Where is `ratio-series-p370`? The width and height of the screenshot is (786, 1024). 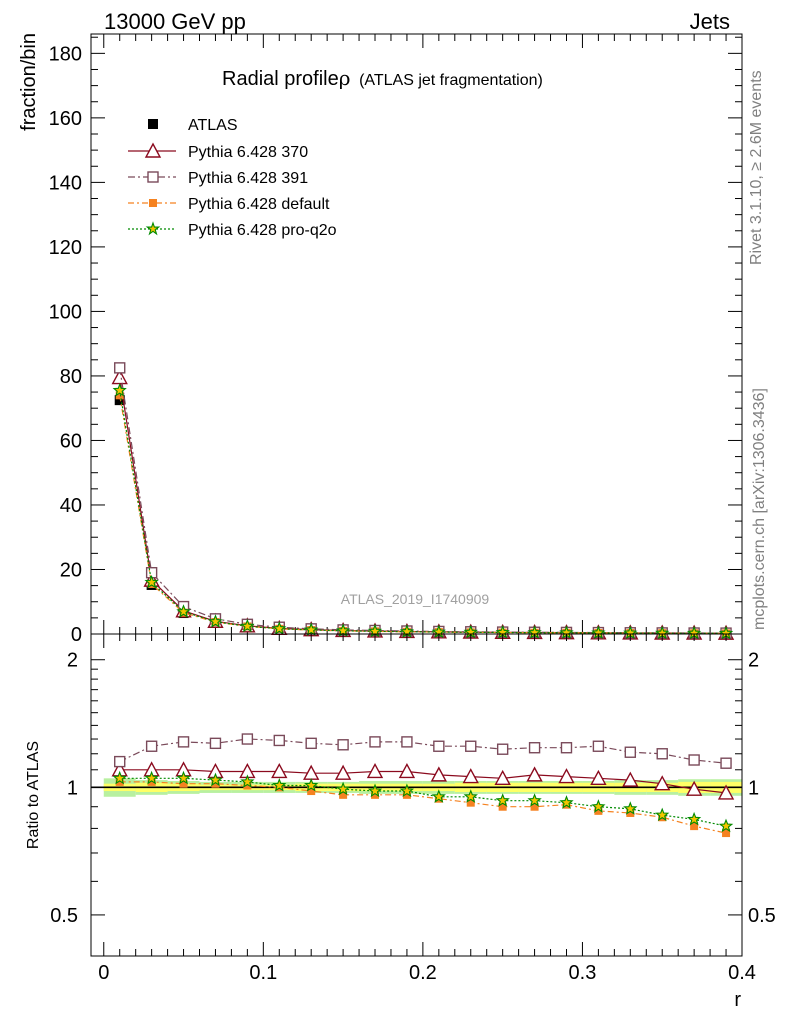
ratio-series-p370 is located at coordinates (423, 780).